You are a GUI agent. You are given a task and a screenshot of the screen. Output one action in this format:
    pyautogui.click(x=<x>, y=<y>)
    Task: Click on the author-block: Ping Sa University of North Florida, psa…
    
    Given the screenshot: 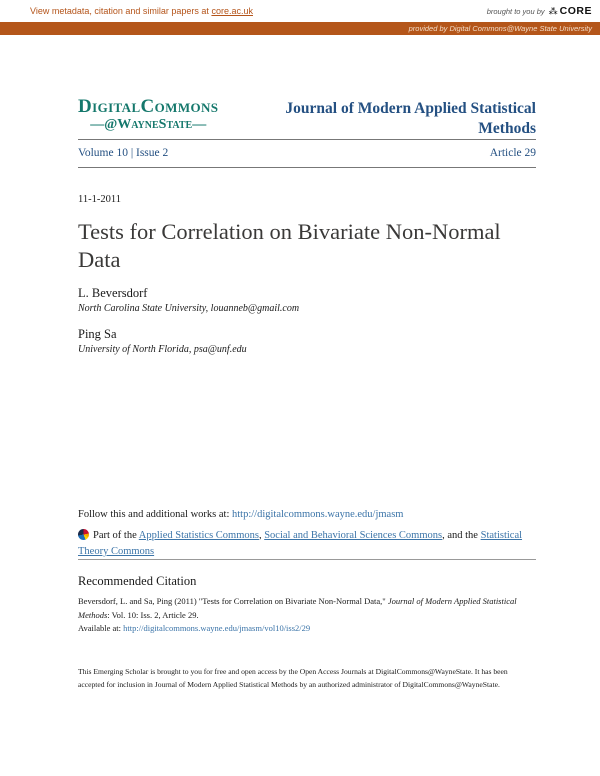 What is the action you would take?
    pyautogui.click(x=307, y=341)
    